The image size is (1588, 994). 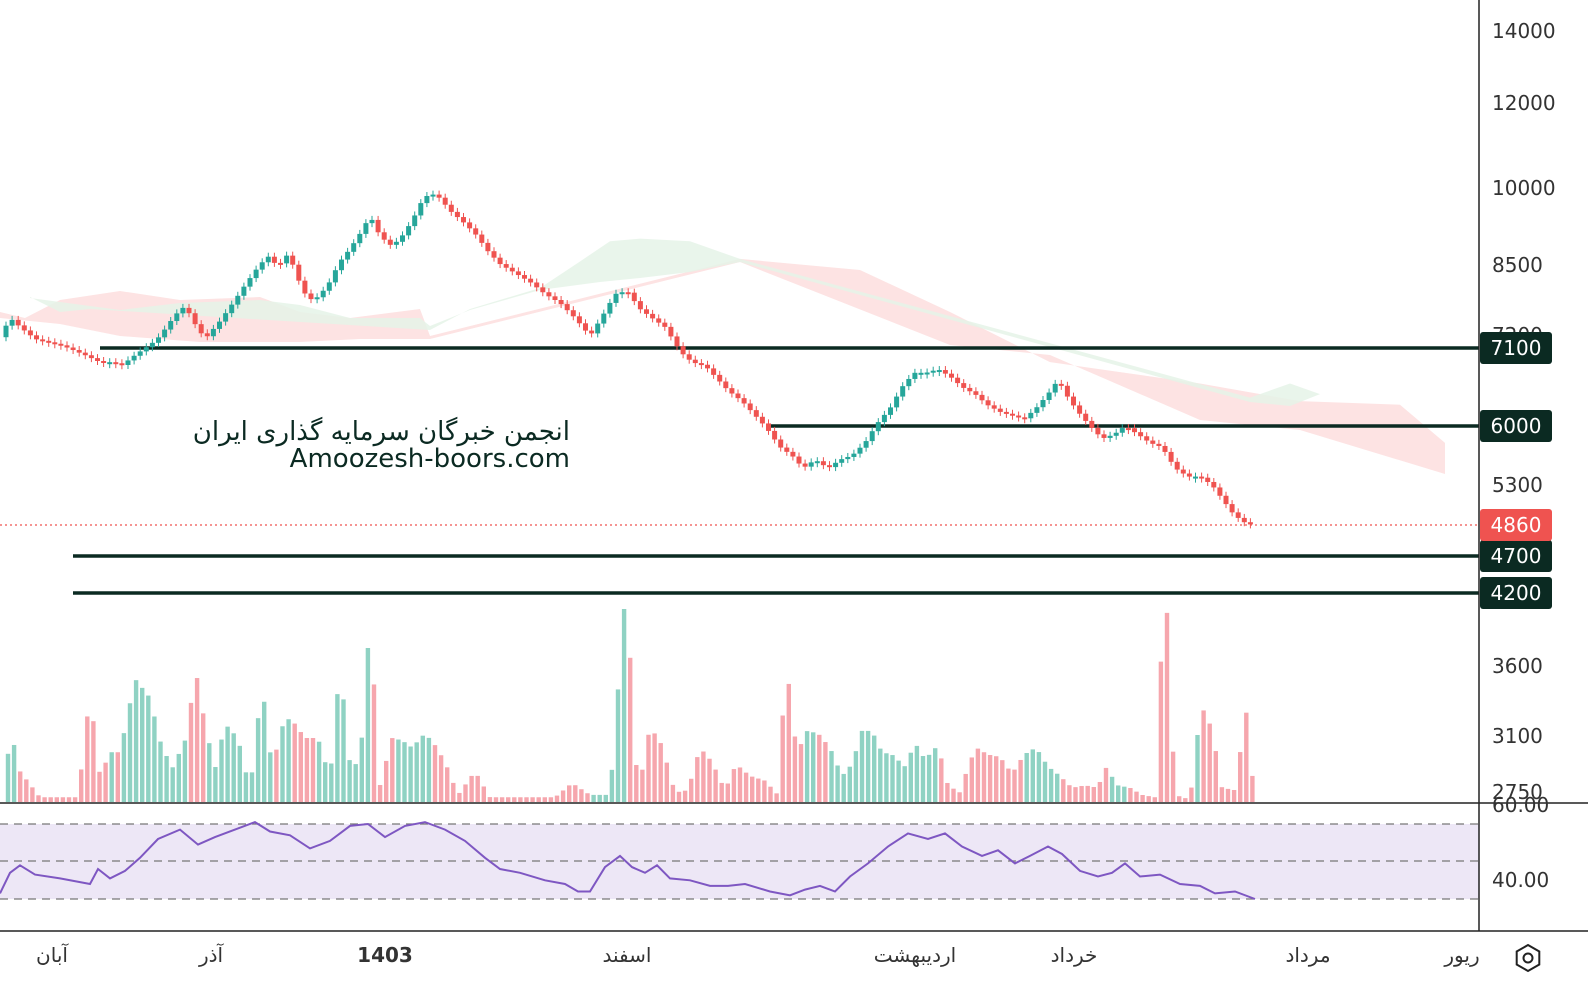 I want to click on time-axis: آبان آذر 1403 اسفند اردیبهشت خرداد مرداد ریور, so click(x=758, y=954).